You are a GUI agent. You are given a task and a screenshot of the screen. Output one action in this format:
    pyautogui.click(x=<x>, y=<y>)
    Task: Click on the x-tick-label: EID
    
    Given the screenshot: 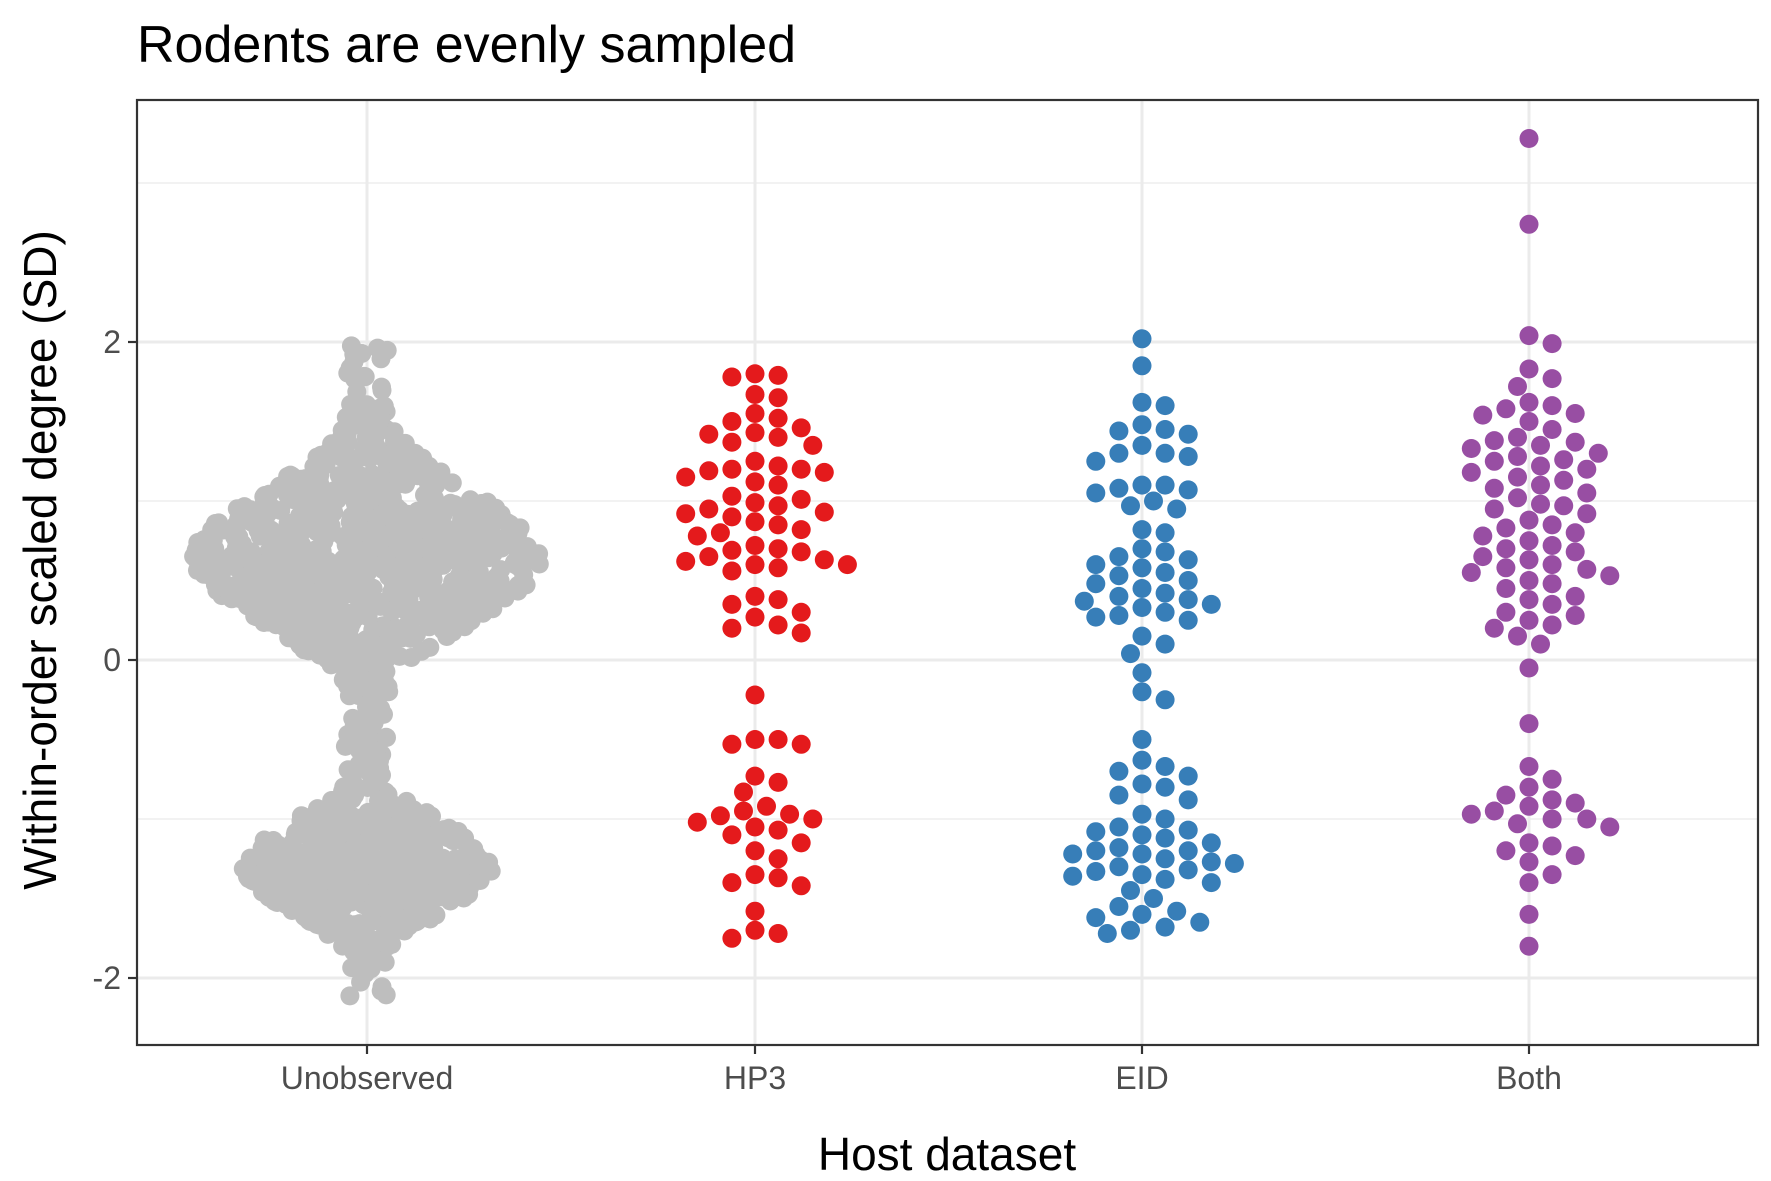 What is the action you would take?
    pyautogui.click(x=1141, y=1078)
    